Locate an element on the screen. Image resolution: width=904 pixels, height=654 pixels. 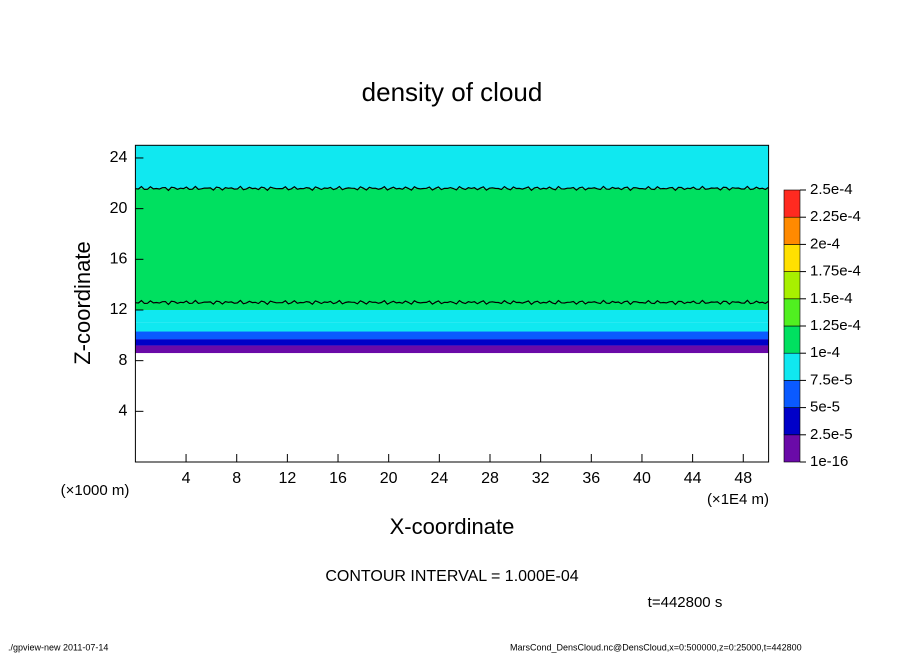
x-tick-label: 4 is located at coordinates (186, 478).